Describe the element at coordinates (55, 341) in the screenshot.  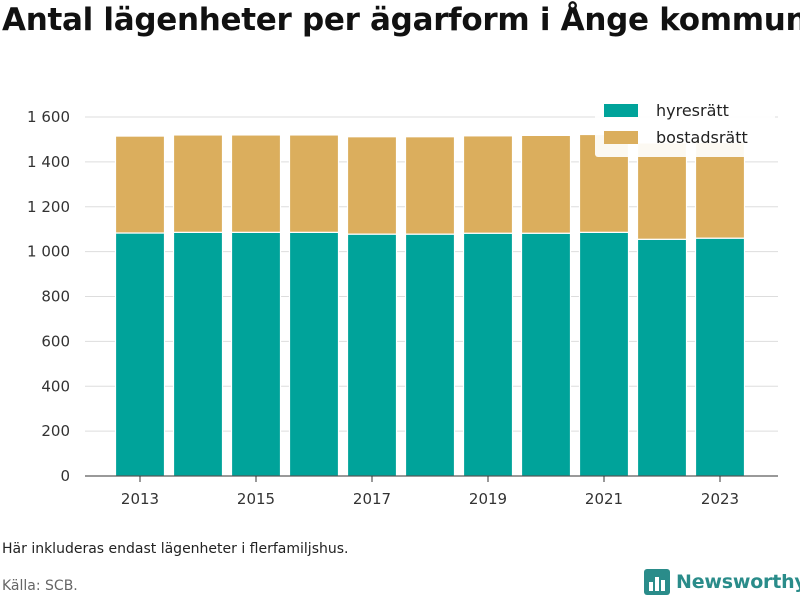
I see `y-tick-label: 600` at that location.